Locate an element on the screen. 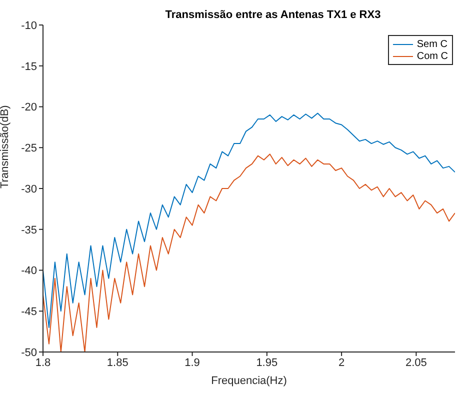 The image size is (459, 412). x-tick-label: 1.95 is located at coordinates (267, 362).